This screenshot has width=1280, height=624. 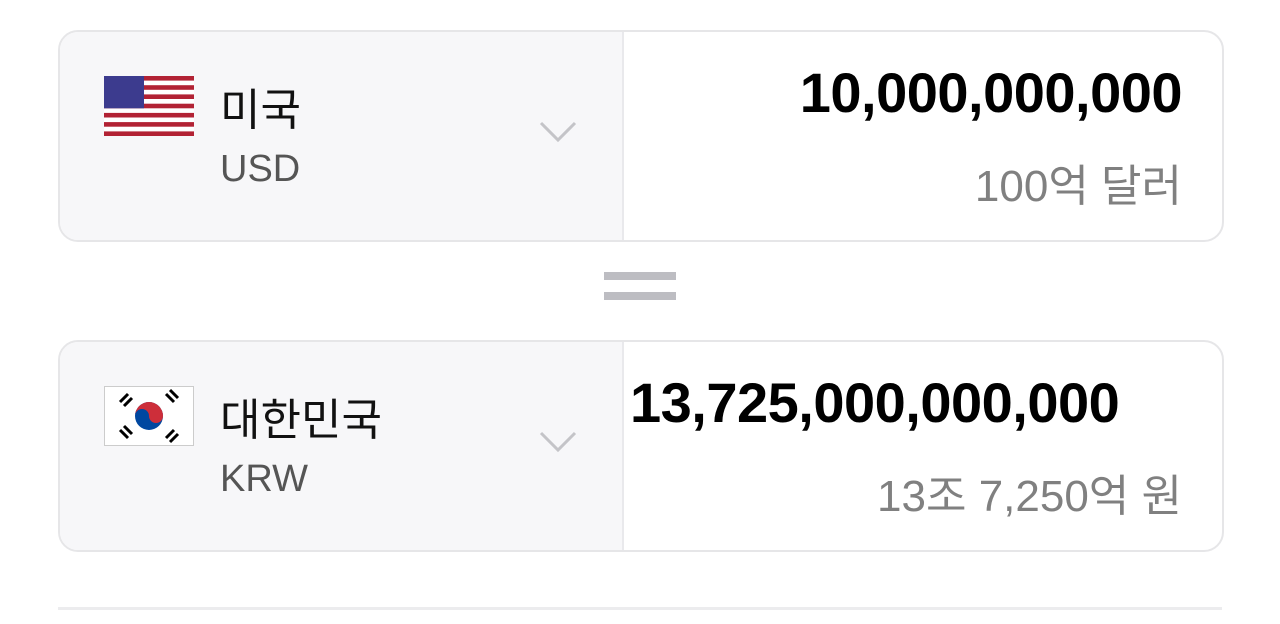 I want to click on to-currency-code: KRW, so click(x=264, y=479).